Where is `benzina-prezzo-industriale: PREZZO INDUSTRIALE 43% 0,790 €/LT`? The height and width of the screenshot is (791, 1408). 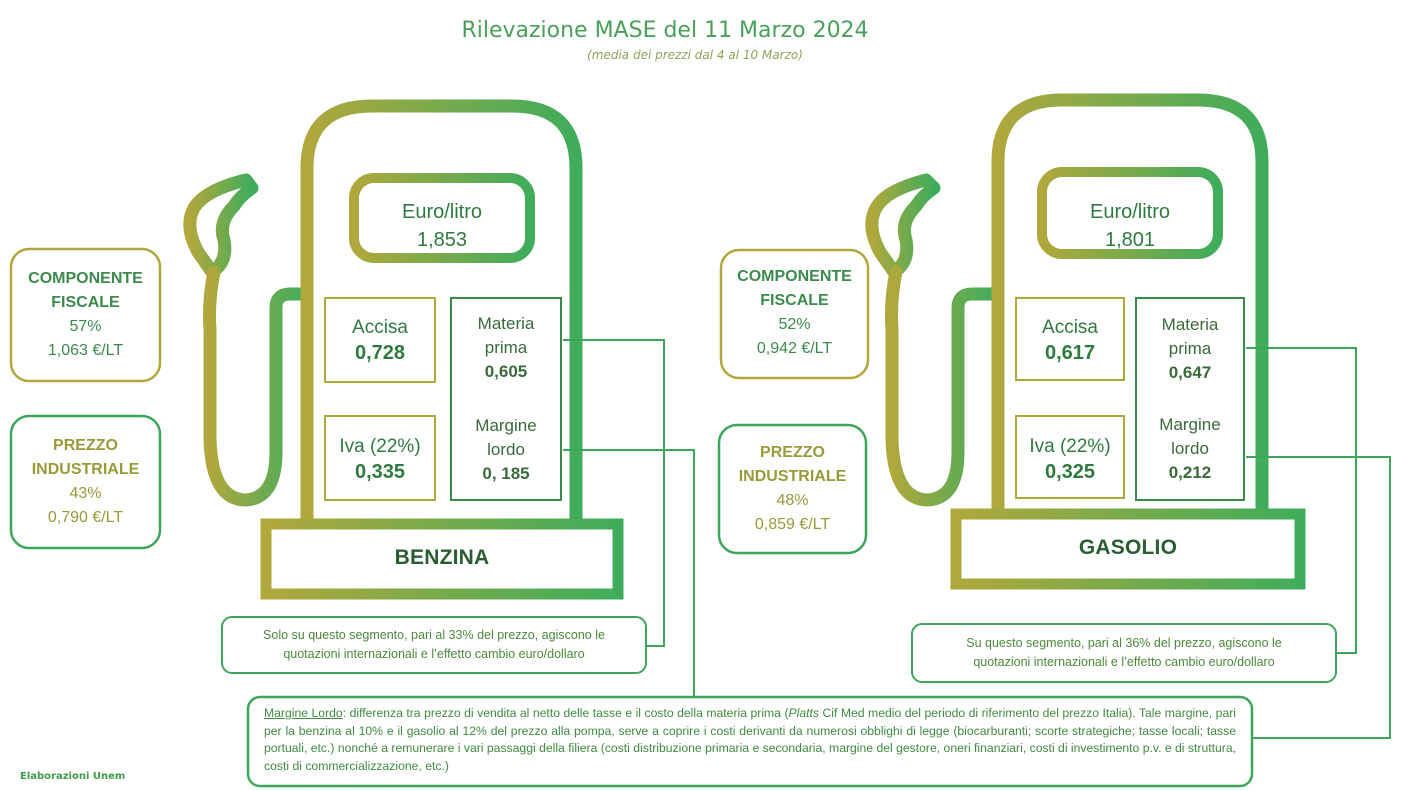 benzina-prezzo-industriale: PREZZO INDUSTRIALE 43% 0,790 €/LT is located at coordinates (85, 482).